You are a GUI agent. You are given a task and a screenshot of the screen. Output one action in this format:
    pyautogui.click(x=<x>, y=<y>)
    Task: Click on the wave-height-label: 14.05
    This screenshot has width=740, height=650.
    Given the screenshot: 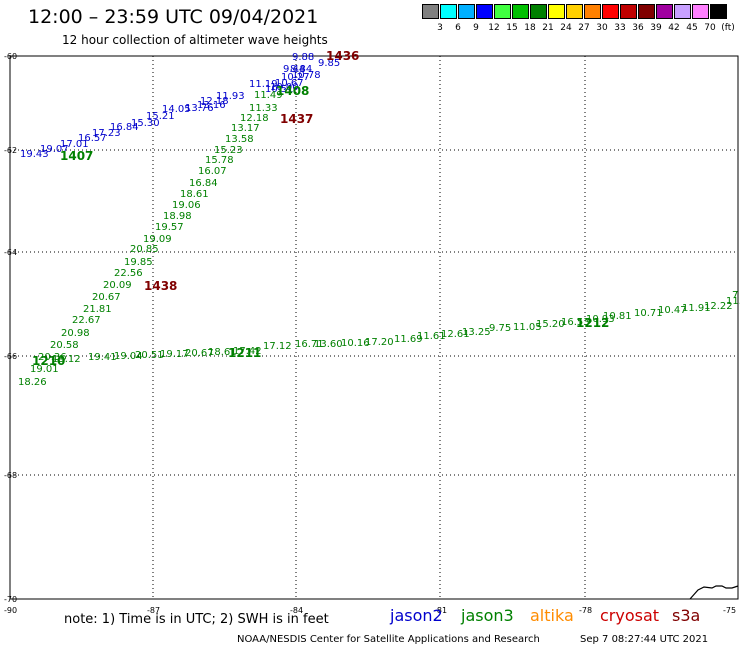 What is the action you would take?
    pyautogui.click(x=176, y=109)
    